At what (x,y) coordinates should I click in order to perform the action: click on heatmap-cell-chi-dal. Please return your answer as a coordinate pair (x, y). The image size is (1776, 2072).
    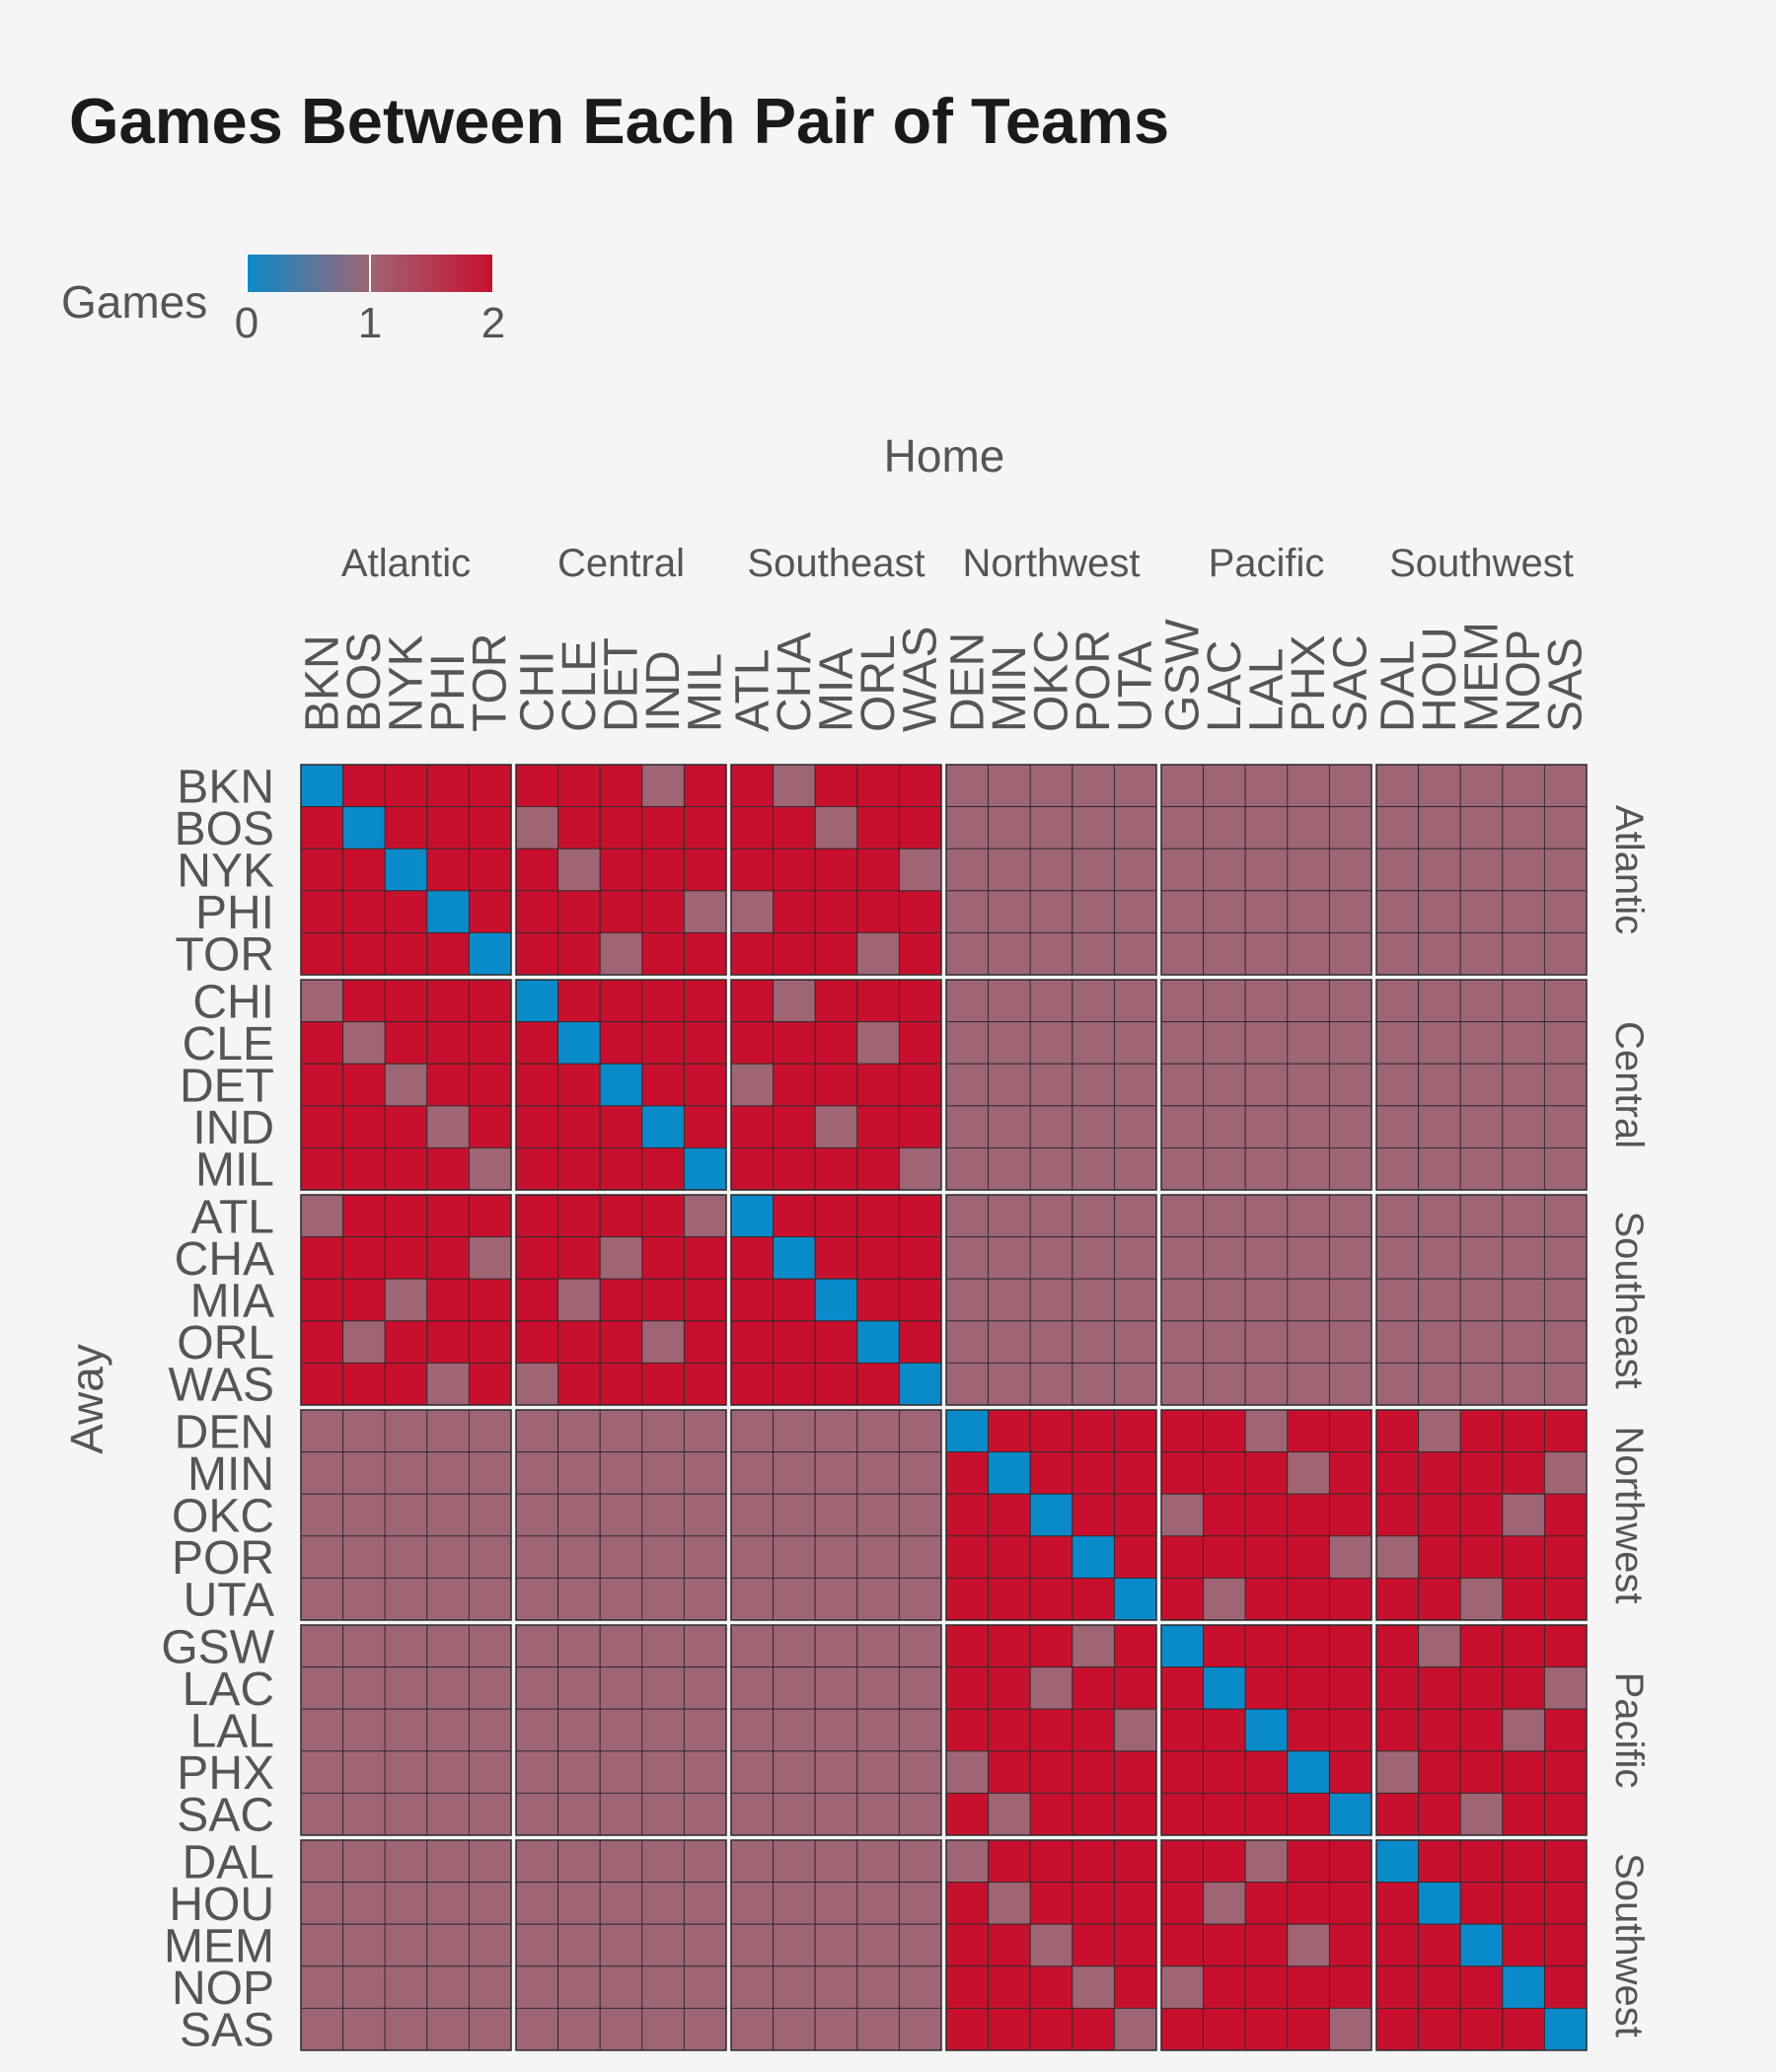
    Looking at the image, I should click on (1398, 1001).